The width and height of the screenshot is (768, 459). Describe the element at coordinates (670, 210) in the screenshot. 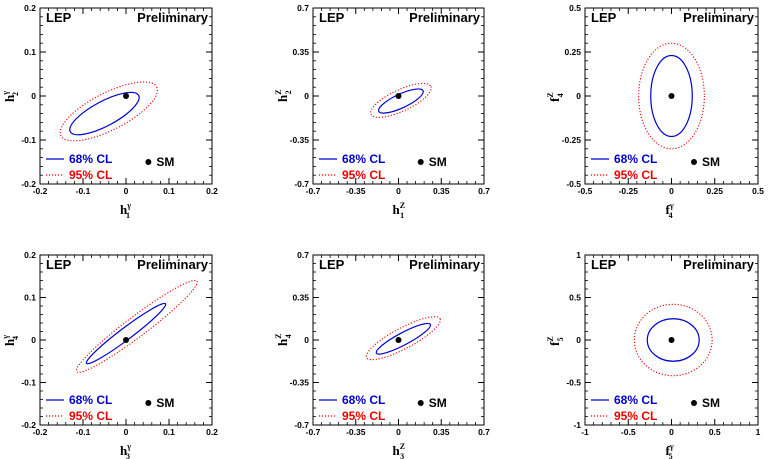

I see `x-axis-label: fγ 4` at that location.